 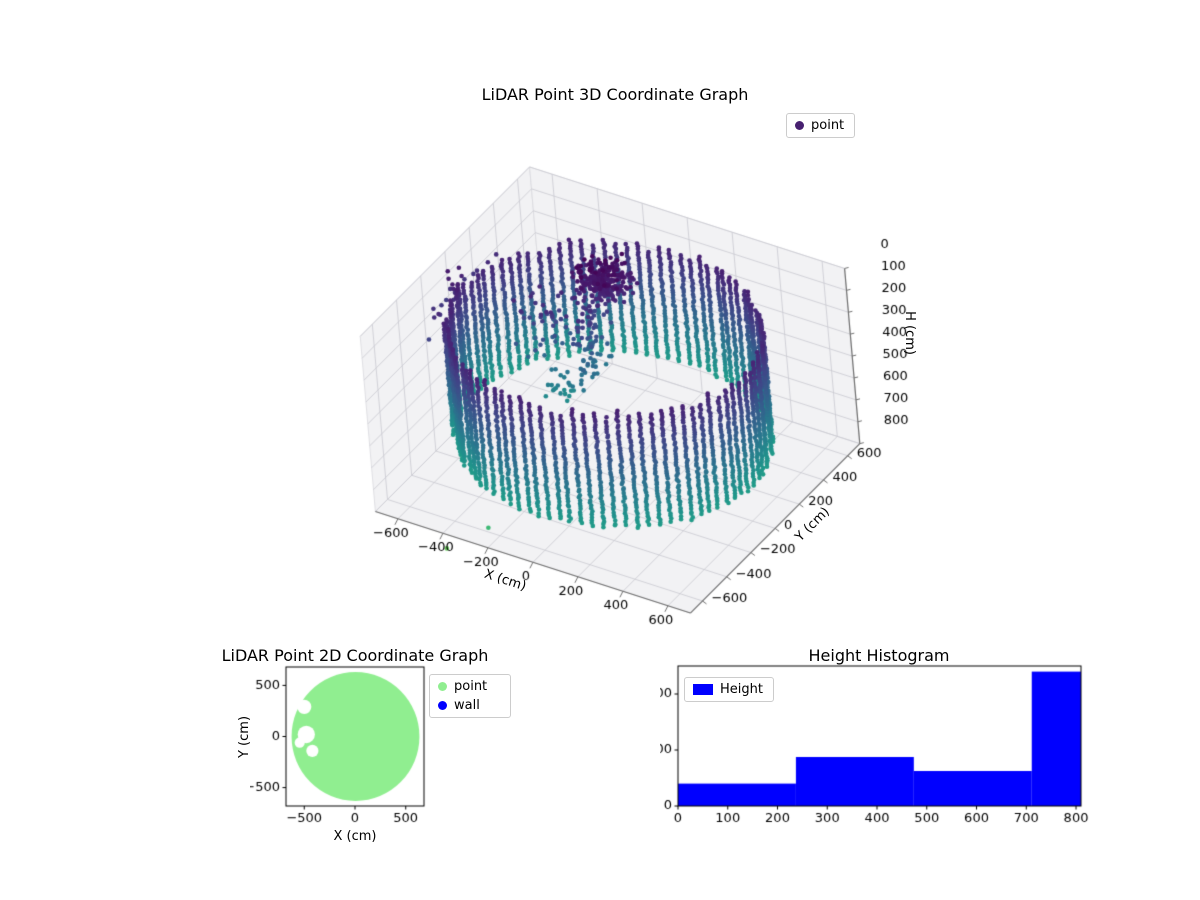 I want to click on legend-entry-point-3d: point, so click(x=819, y=125).